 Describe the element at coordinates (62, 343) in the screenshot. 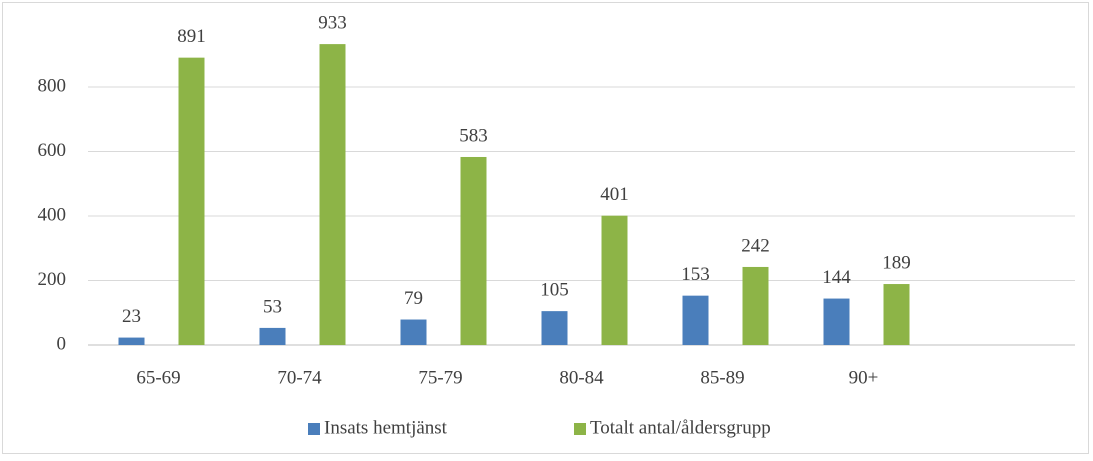

I see `y-tick-label: 0` at that location.